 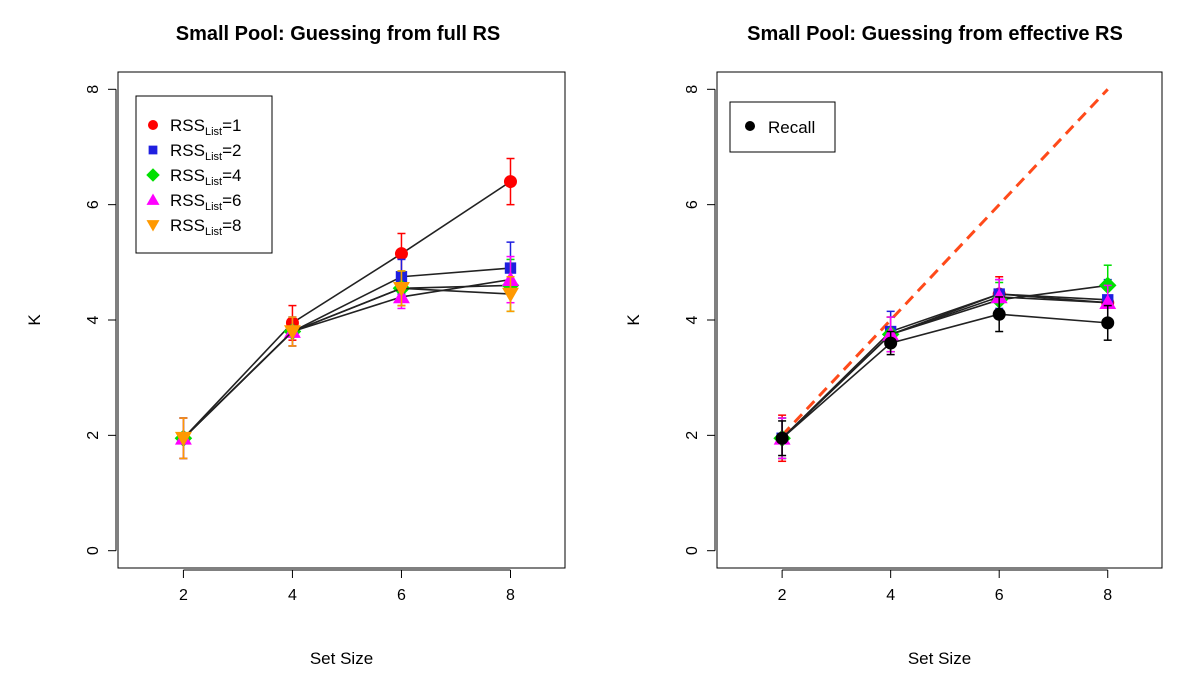 I want to click on chart-title: Small Pool: Guessing from effective RS, so click(x=935, y=34).